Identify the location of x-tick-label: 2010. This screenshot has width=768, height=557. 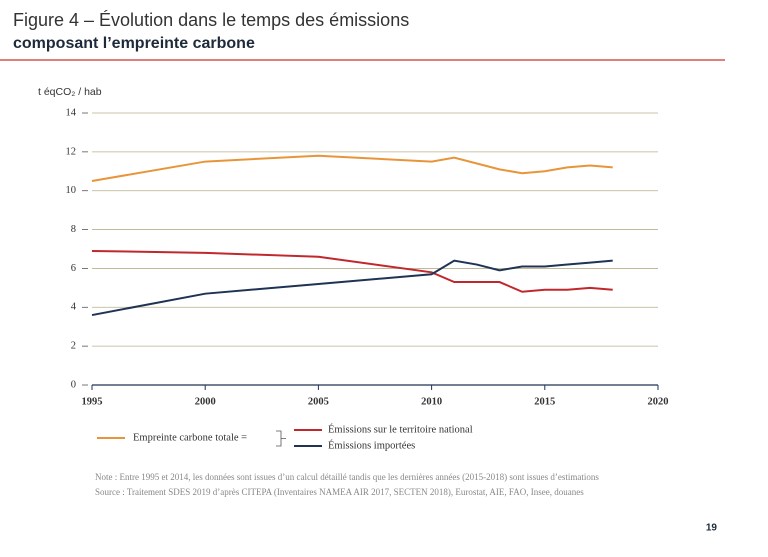
(431, 401).